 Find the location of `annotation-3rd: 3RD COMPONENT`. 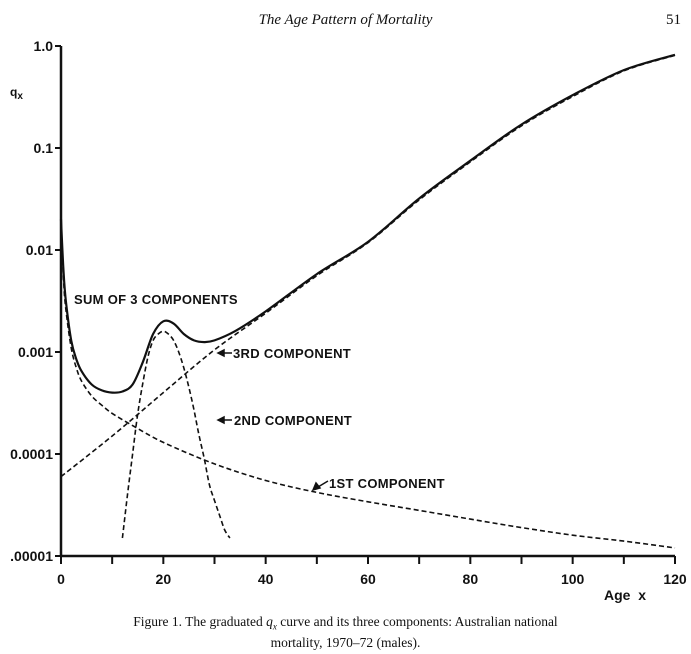

annotation-3rd: 3RD COMPONENT is located at coordinates (292, 353).